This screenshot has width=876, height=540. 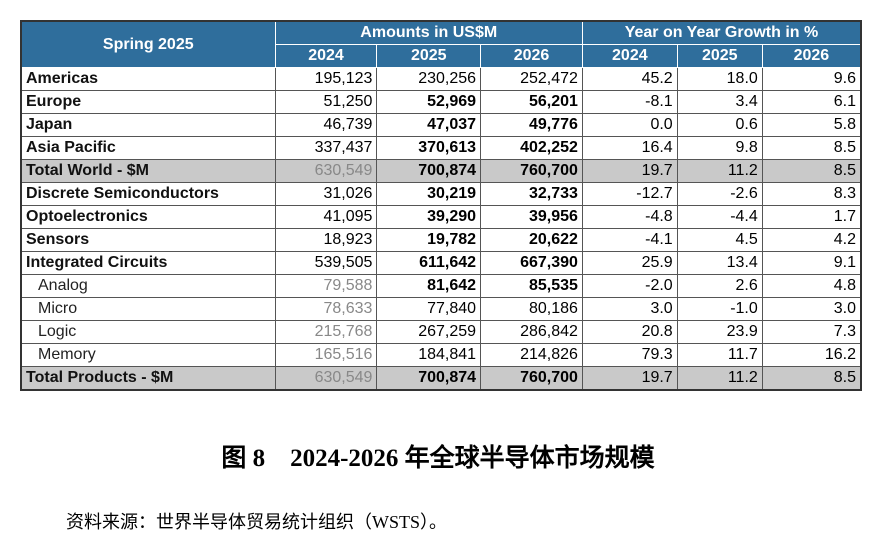 What do you see at coordinates (148, 79) in the screenshot?
I see `row-label: Americas` at bounding box center [148, 79].